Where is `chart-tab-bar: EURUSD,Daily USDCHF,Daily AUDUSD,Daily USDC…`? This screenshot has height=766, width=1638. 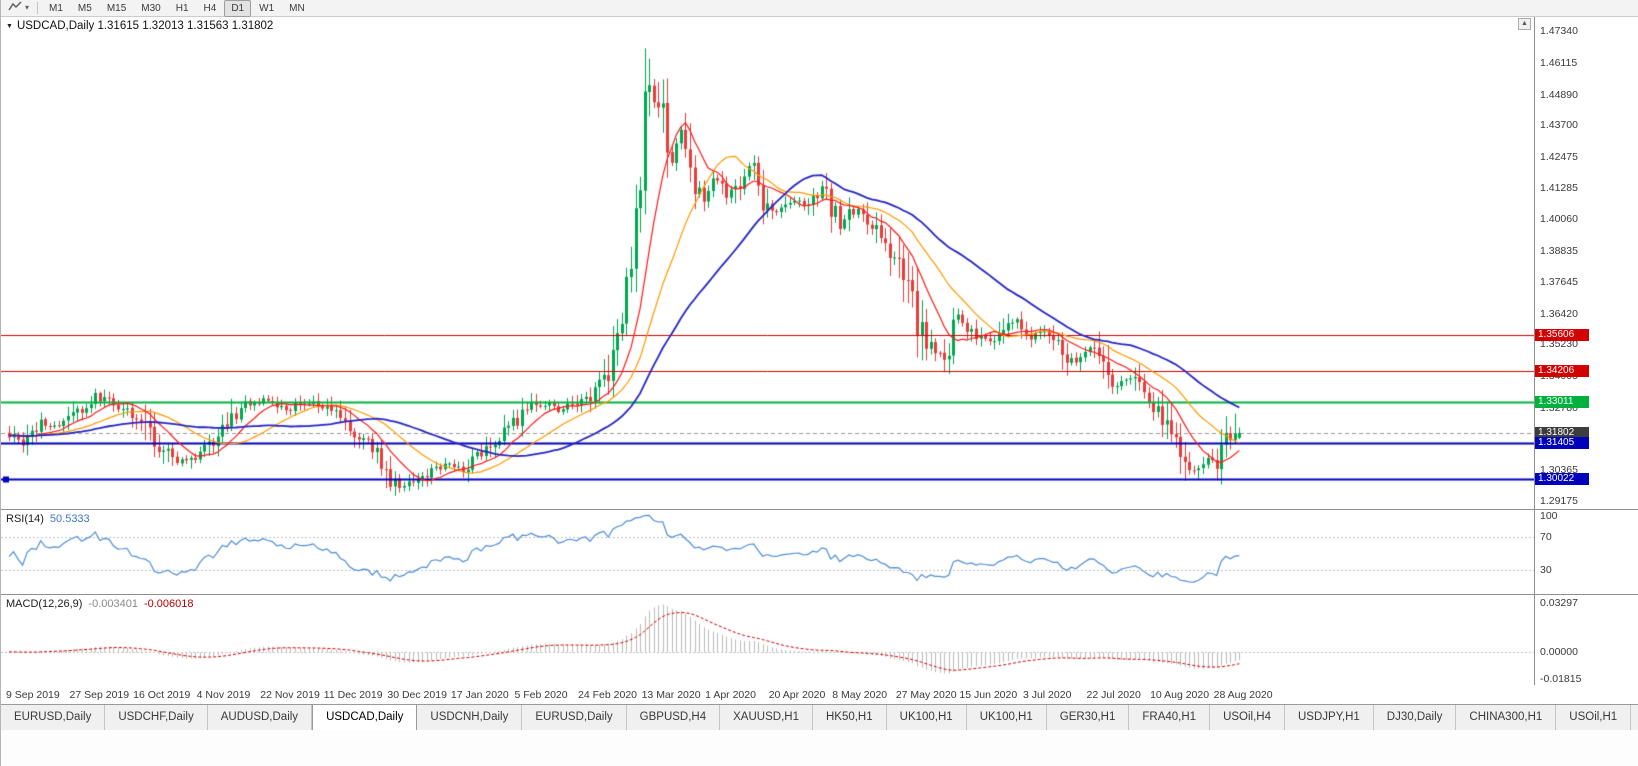
chart-tab-bar: EURUSD,Daily USDCHF,Daily AUDUSD,Daily USDC… is located at coordinates (819, 717).